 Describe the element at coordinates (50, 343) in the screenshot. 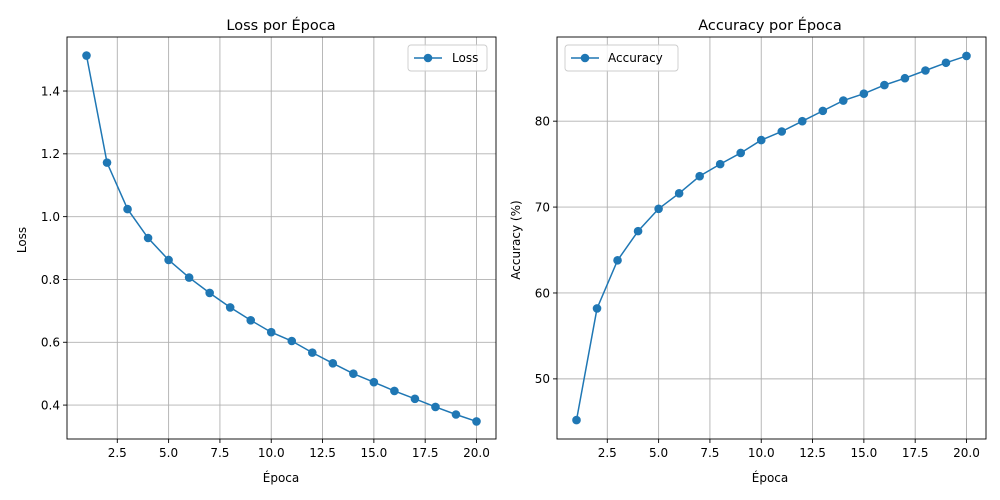

I see `loss-y-tick-label: 0.6` at that location.